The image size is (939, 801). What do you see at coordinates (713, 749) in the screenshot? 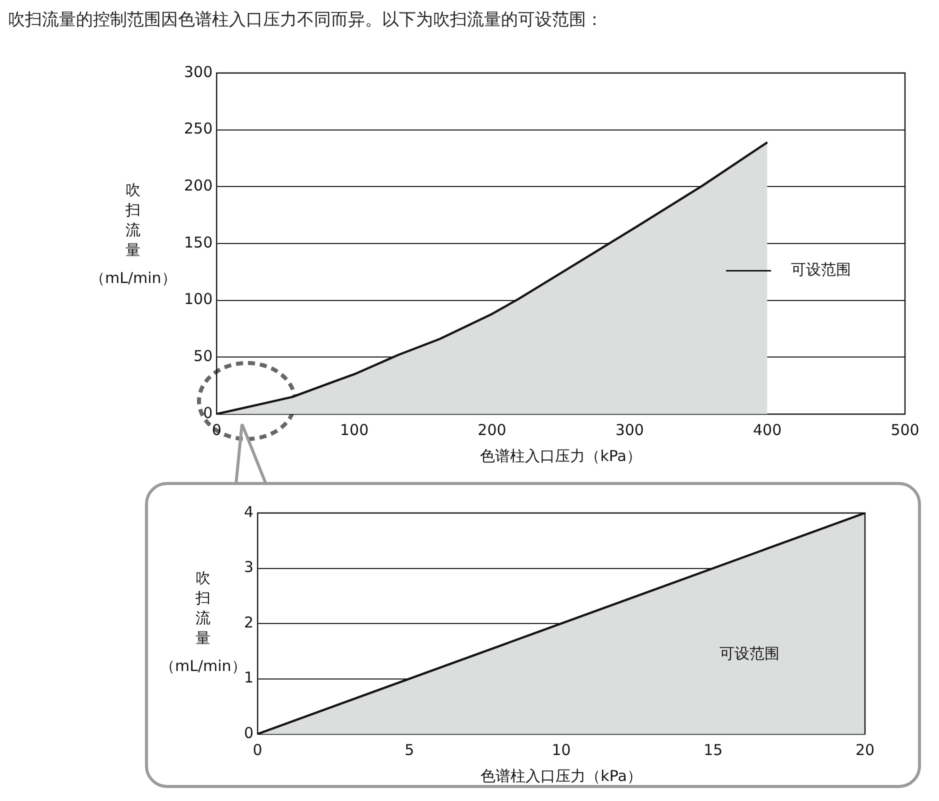
I see `x-tick-label: 15` at bounding box center [713, 749].